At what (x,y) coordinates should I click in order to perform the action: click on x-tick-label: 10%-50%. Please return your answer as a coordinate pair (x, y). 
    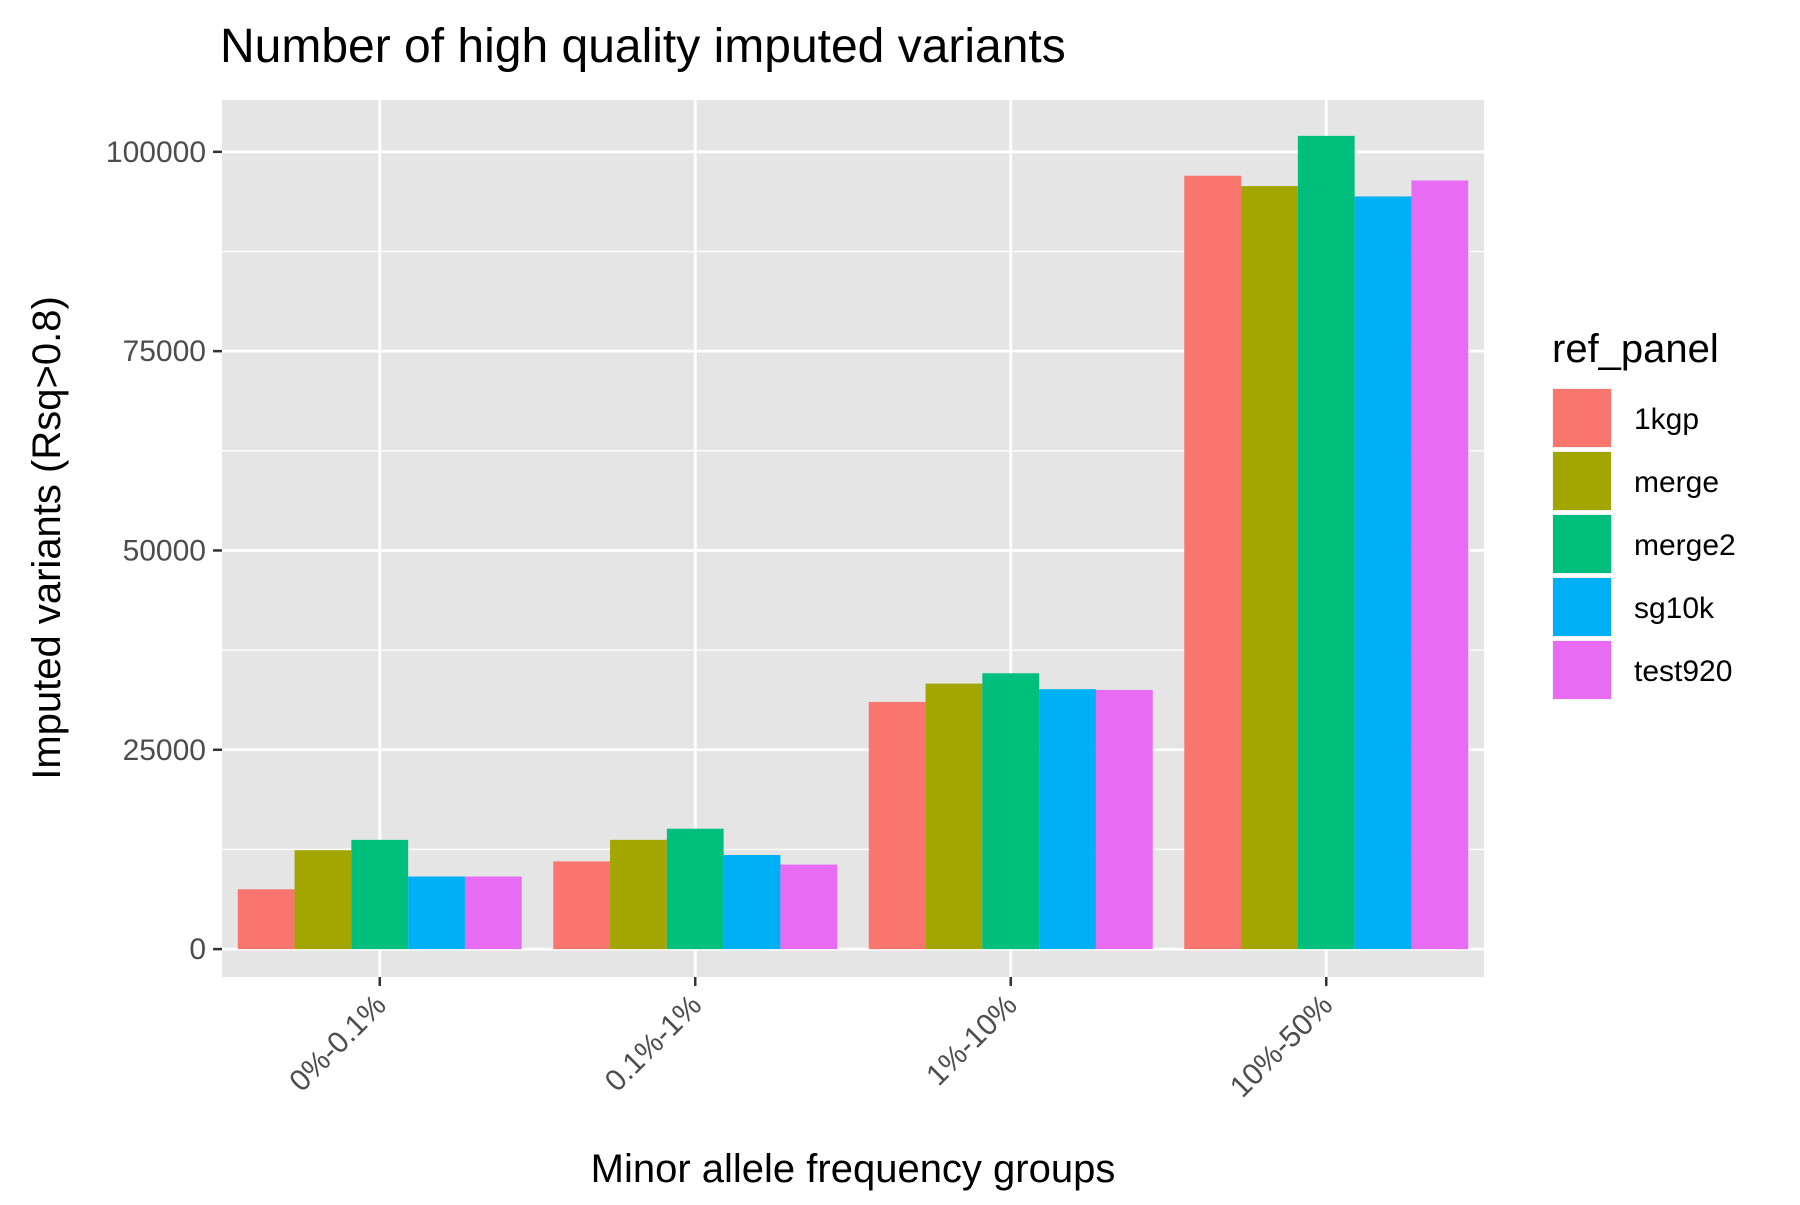
    Looking at the image, I should click on (1281, 1046).